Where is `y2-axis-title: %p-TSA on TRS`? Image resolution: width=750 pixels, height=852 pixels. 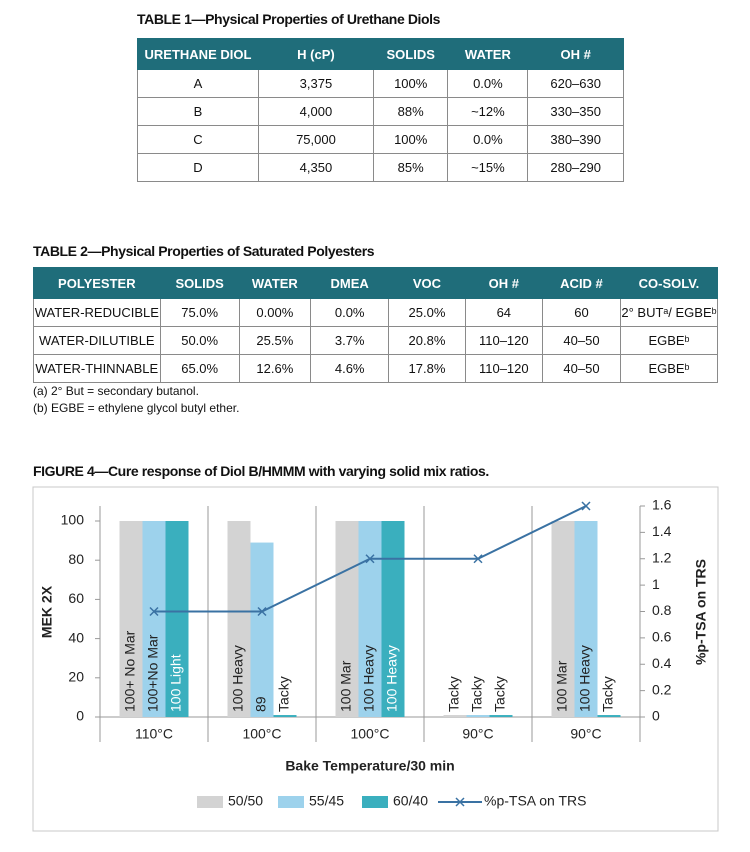 y2-axis-title: %p-TSA on TRS is located at coordinates (701, 612).